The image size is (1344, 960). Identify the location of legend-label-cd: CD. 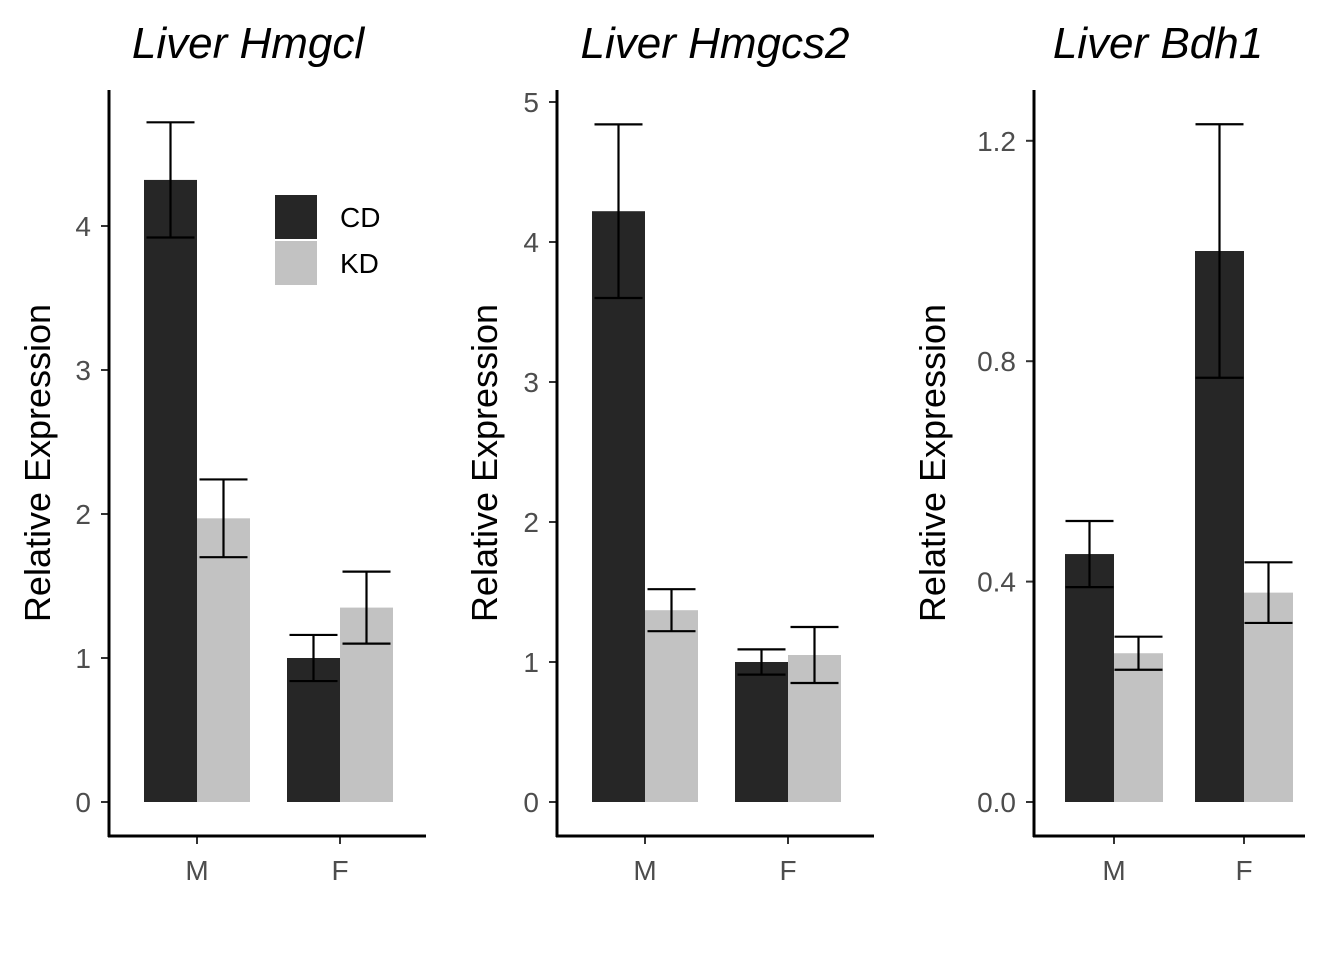
(360, 217).